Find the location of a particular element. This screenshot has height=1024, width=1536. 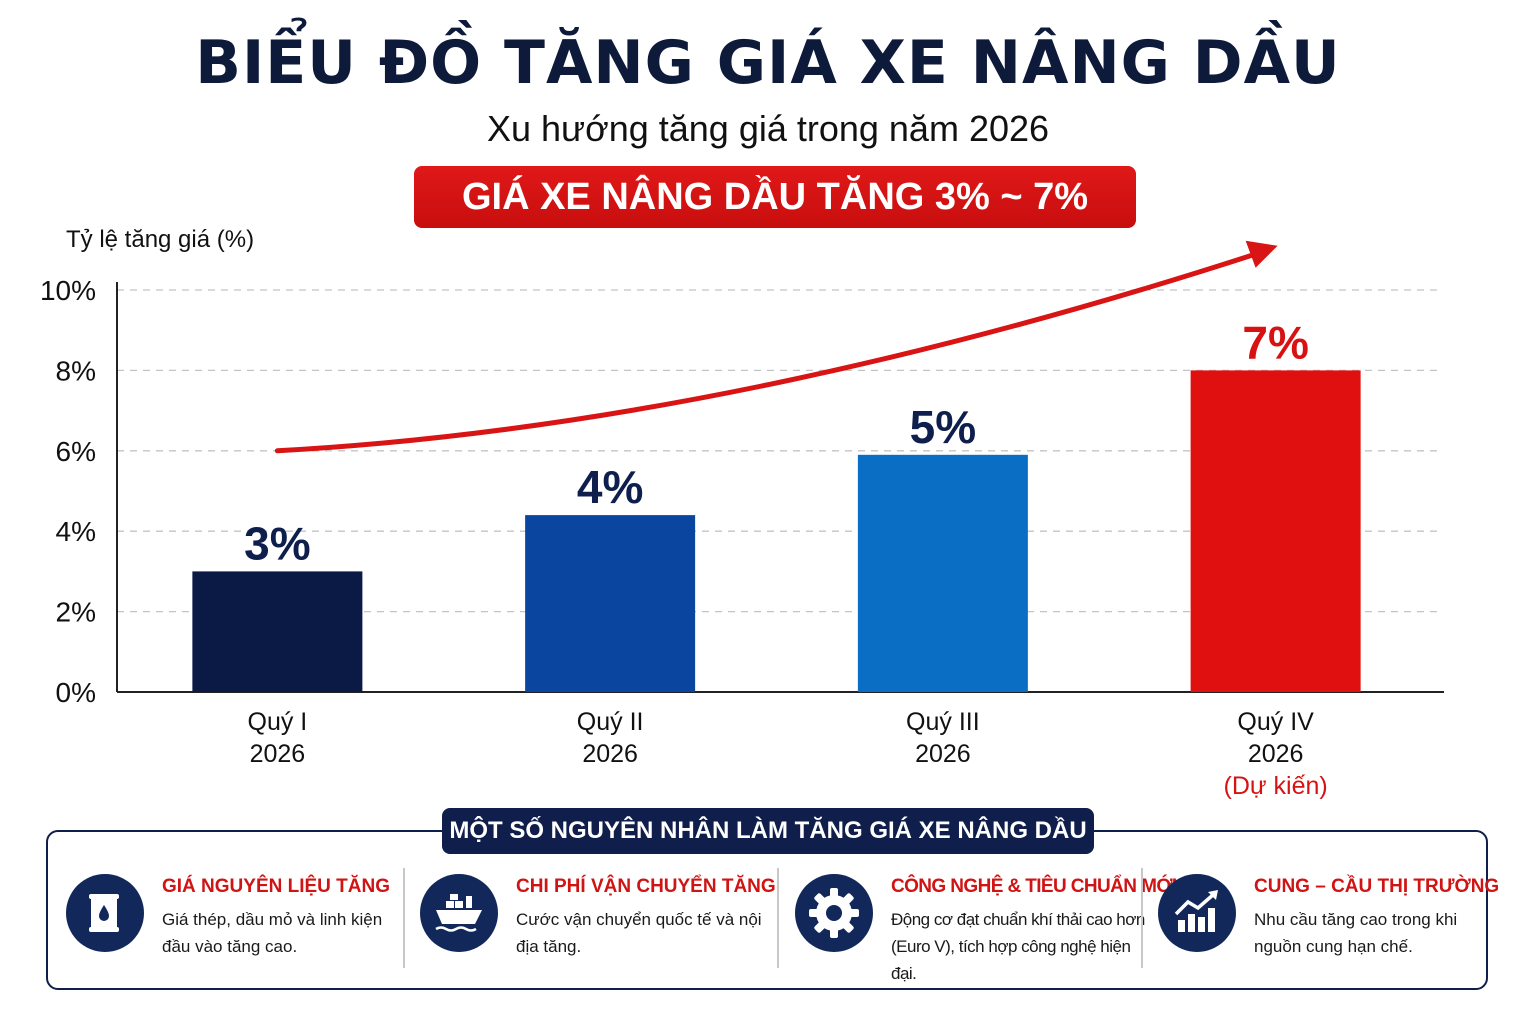

page-subtitle: Xu hướng tăng giá trong năm 2026 is located at coordinates (768, 128).